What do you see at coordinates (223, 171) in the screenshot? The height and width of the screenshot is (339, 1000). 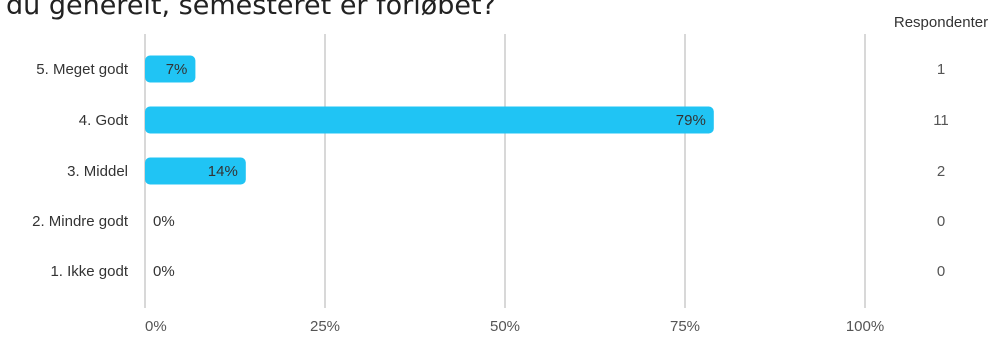 I see `value-label: 14%` at bounding box center [223, 171].